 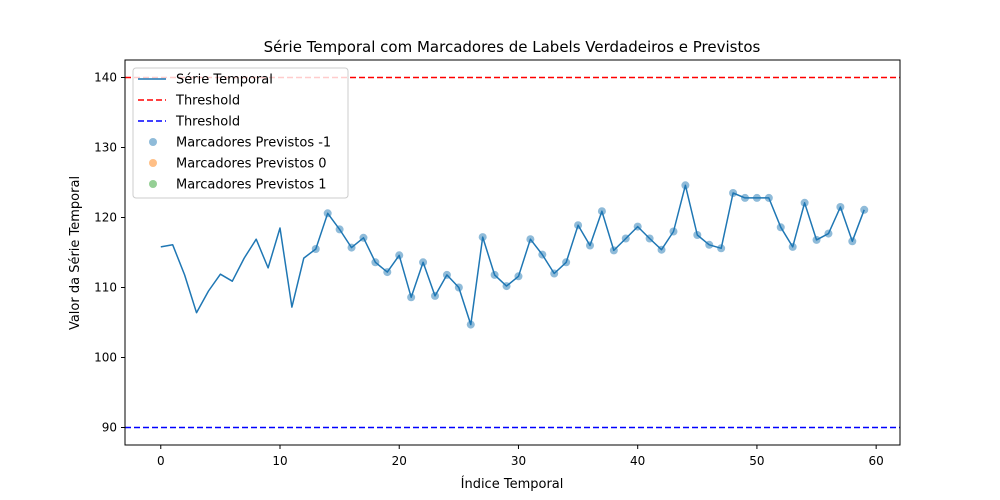 I want to click on y-tick-label: 130, so click(x=105, y=148).